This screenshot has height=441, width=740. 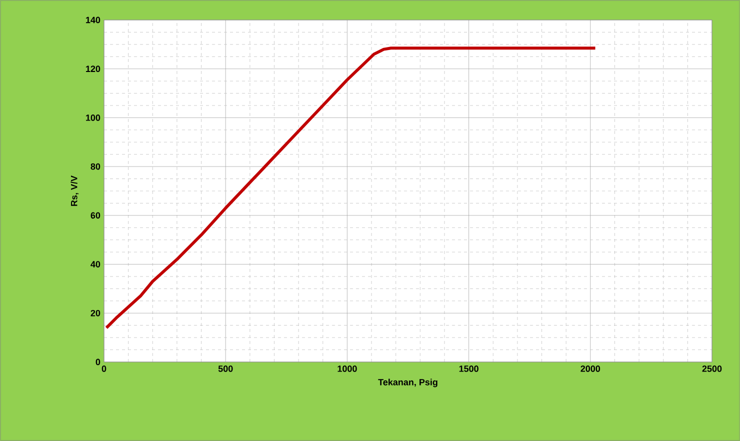 What do you see at coordinates (95, 166) in the screenshot?
I see `y-tick-label: 80` at bounding box center [95, 166].